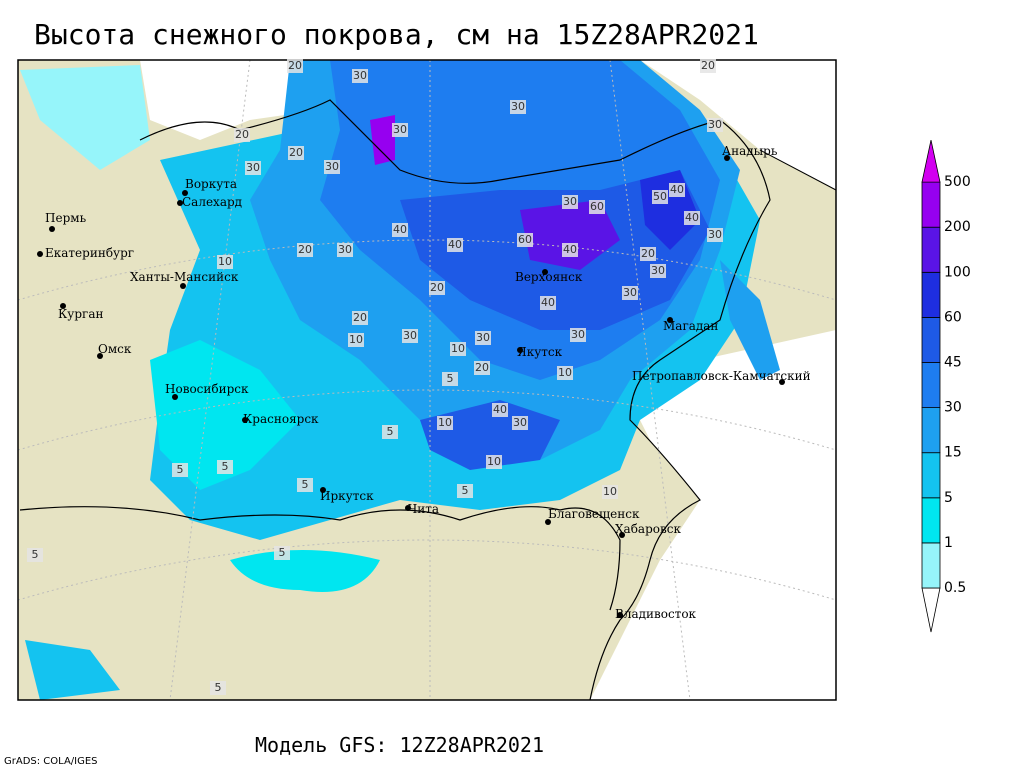 The width and height of the screenshot is (1024, 768). Describe the element at coordinates (235, 100) in the screenshot. I see `barents-sea` at that location.